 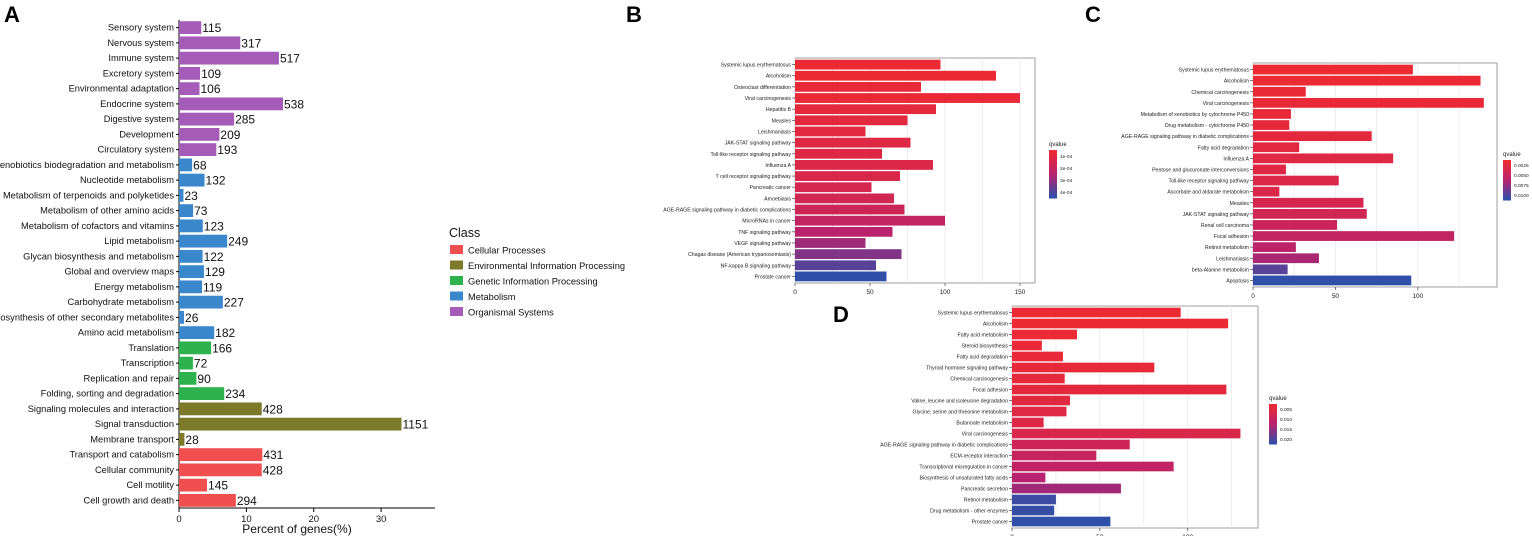 I want to click on colorbar-tick-label: 3e-04, so click(x=1066, y=181).